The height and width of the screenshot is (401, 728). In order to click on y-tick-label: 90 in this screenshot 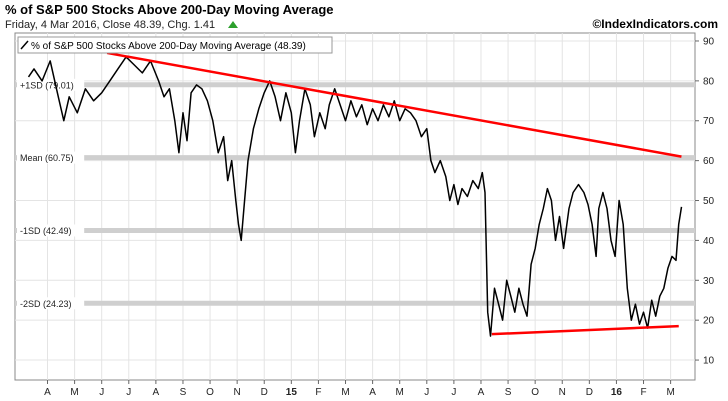, I will do `click(709, 41)`.